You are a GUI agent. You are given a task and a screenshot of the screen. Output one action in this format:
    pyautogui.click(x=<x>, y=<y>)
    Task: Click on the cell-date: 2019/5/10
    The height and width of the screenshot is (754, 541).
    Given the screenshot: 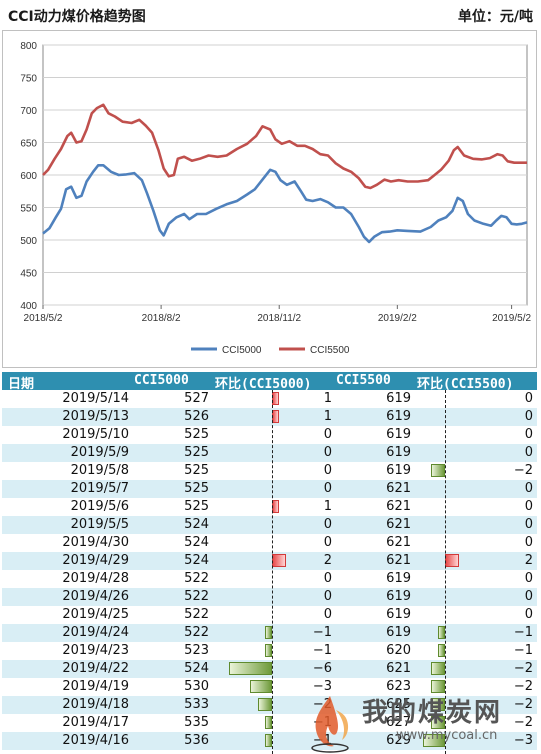 What is the action you would take?
    pyautogui.click(x=95, y=434)
    